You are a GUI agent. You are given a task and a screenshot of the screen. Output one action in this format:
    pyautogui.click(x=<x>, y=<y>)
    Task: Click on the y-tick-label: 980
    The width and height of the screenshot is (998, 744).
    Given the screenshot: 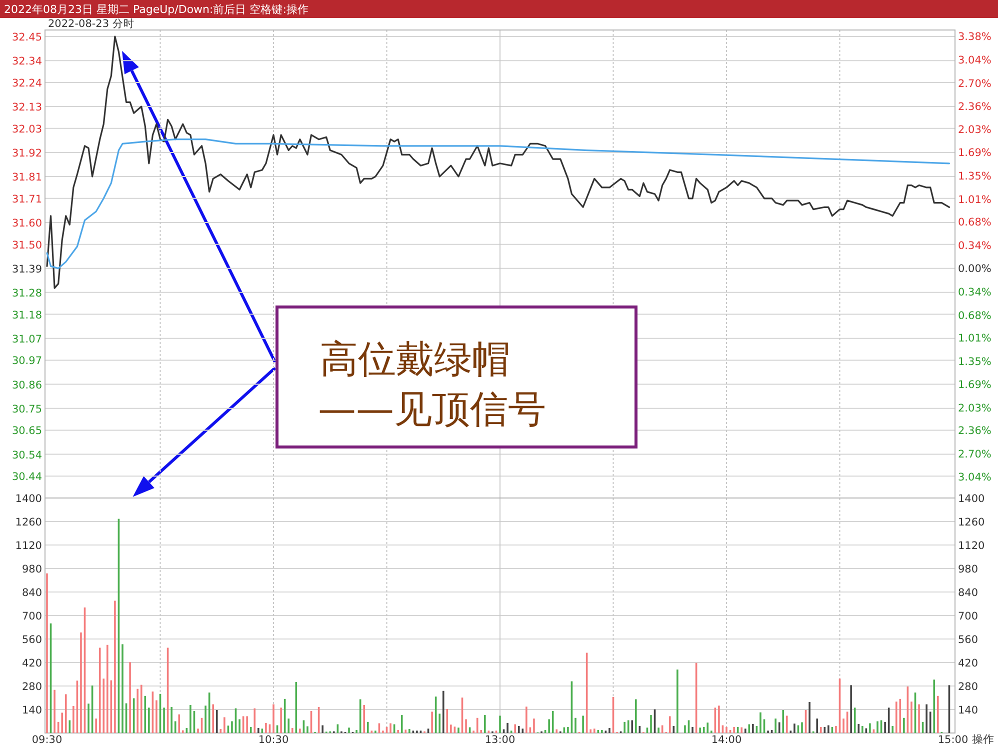 What is the action you would take?
    pyautogui.click(x=32, y=570)
    